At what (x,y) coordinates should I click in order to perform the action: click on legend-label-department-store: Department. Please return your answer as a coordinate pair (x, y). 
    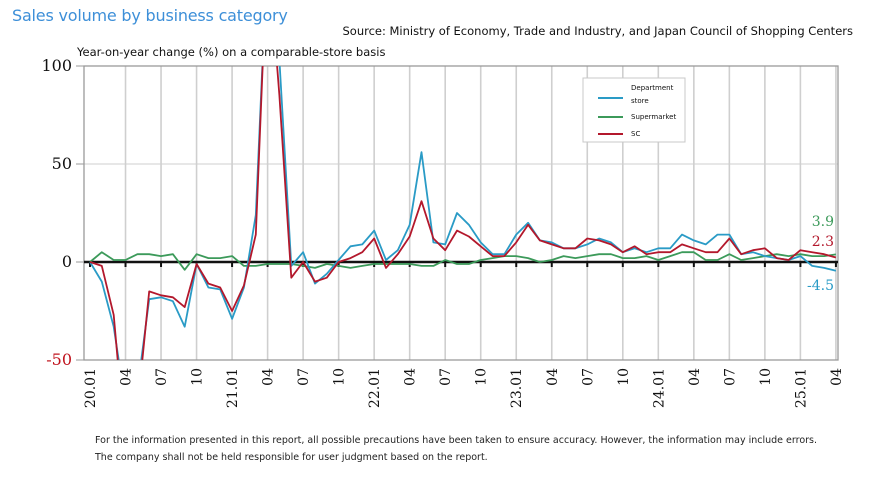
    Looking at the image, I should click on (652, 88).